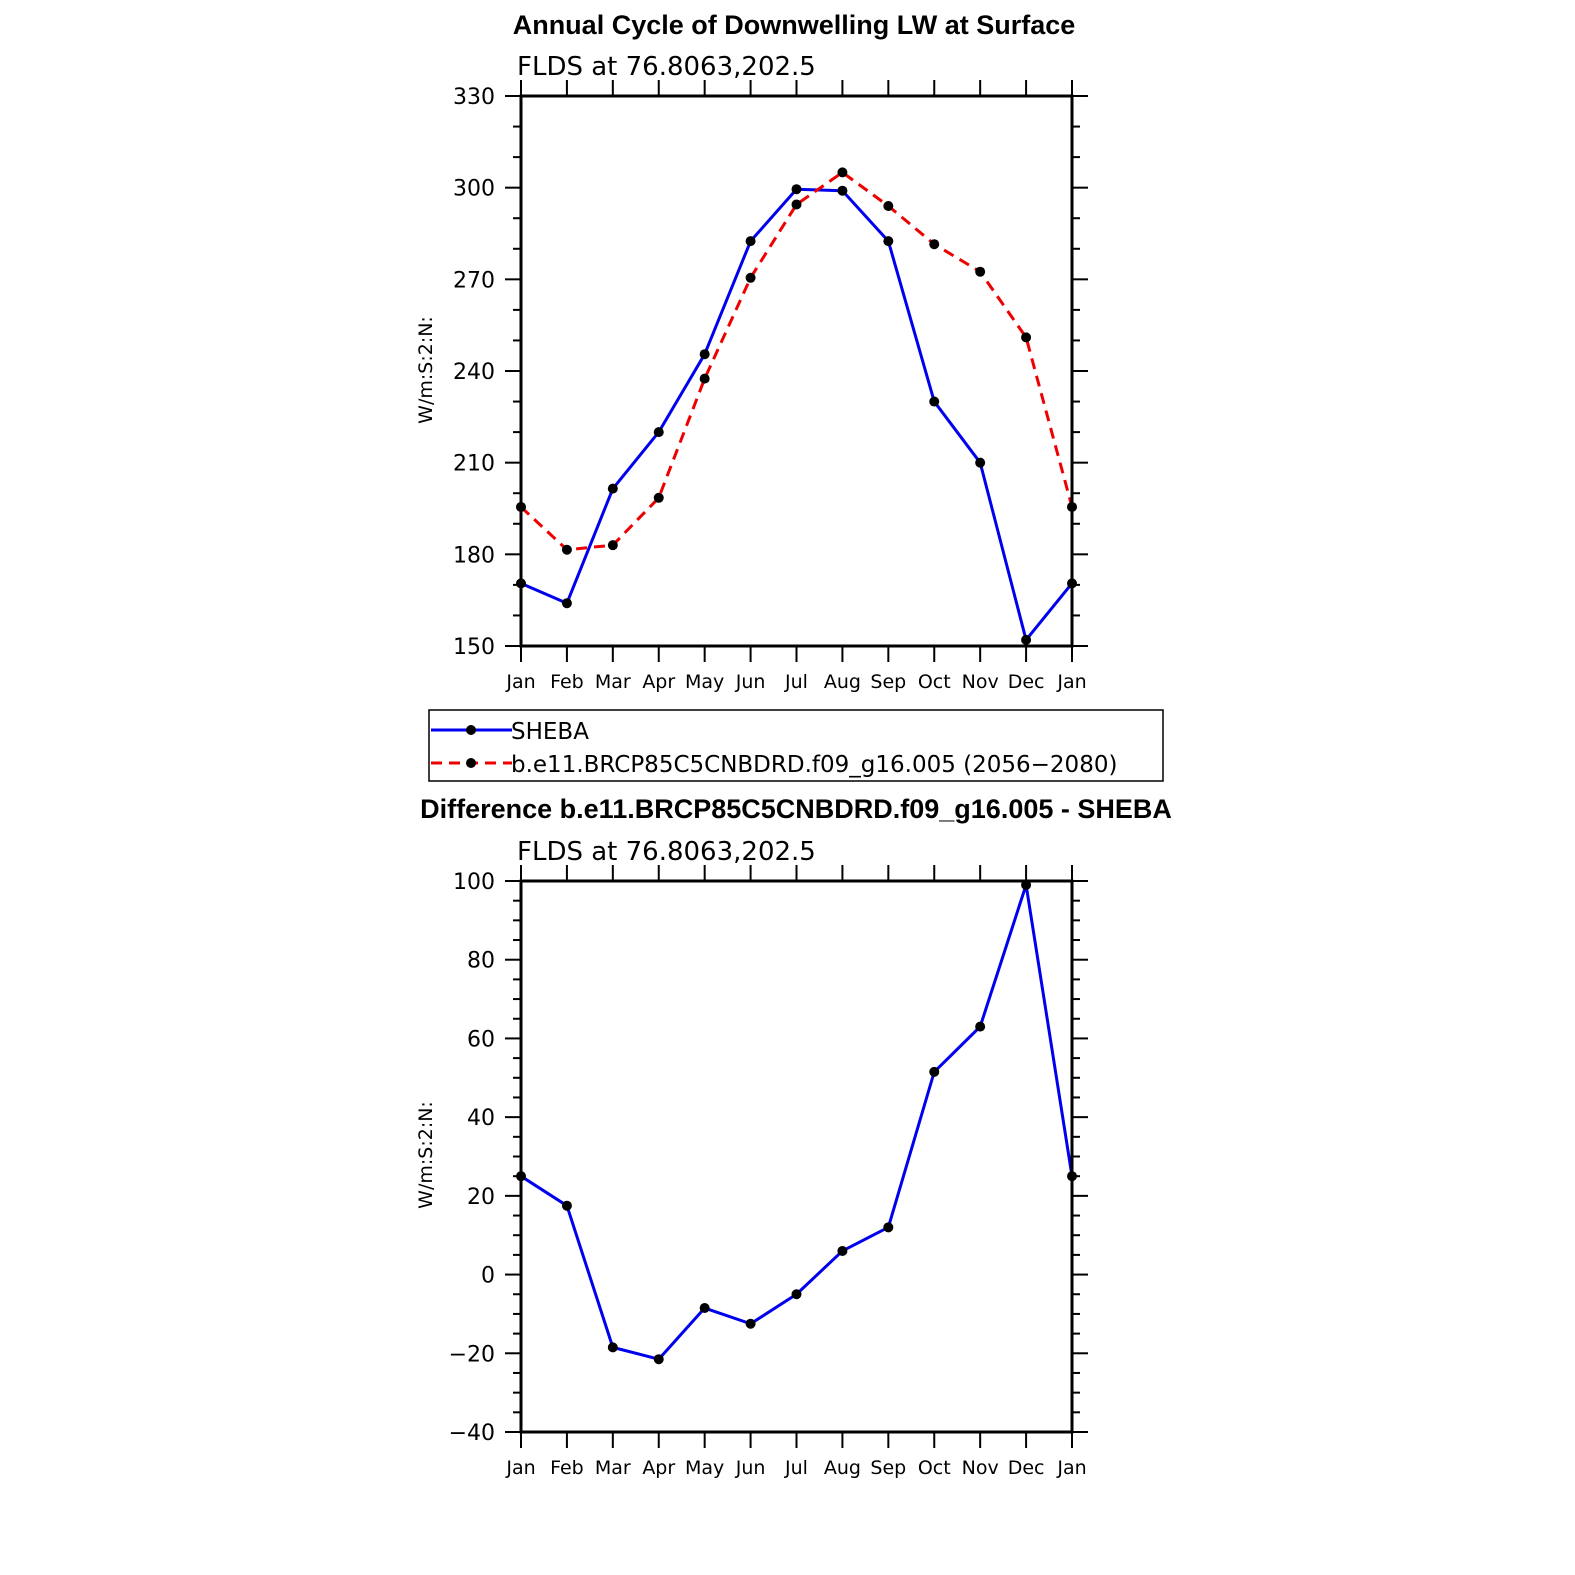  Describe the element at coordinates (474, 464) in the screenshot. I see `annual-cycle-y-tick-label: 210` at that location.